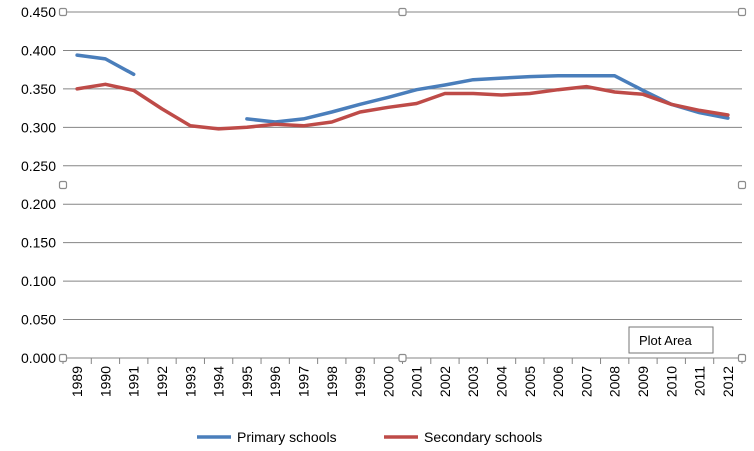  What do you see at coordinates (332, 381) in the screenshot?
I see `x-tick-label: 1998` at bounding box center [332, 381].